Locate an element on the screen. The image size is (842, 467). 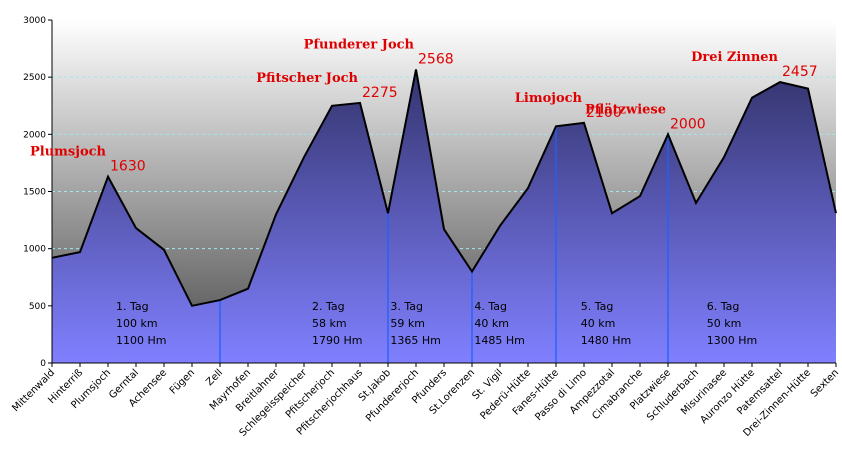
stage-label: 3. Tag 59 km 1365 Hm is located at coordinates (415, 323).